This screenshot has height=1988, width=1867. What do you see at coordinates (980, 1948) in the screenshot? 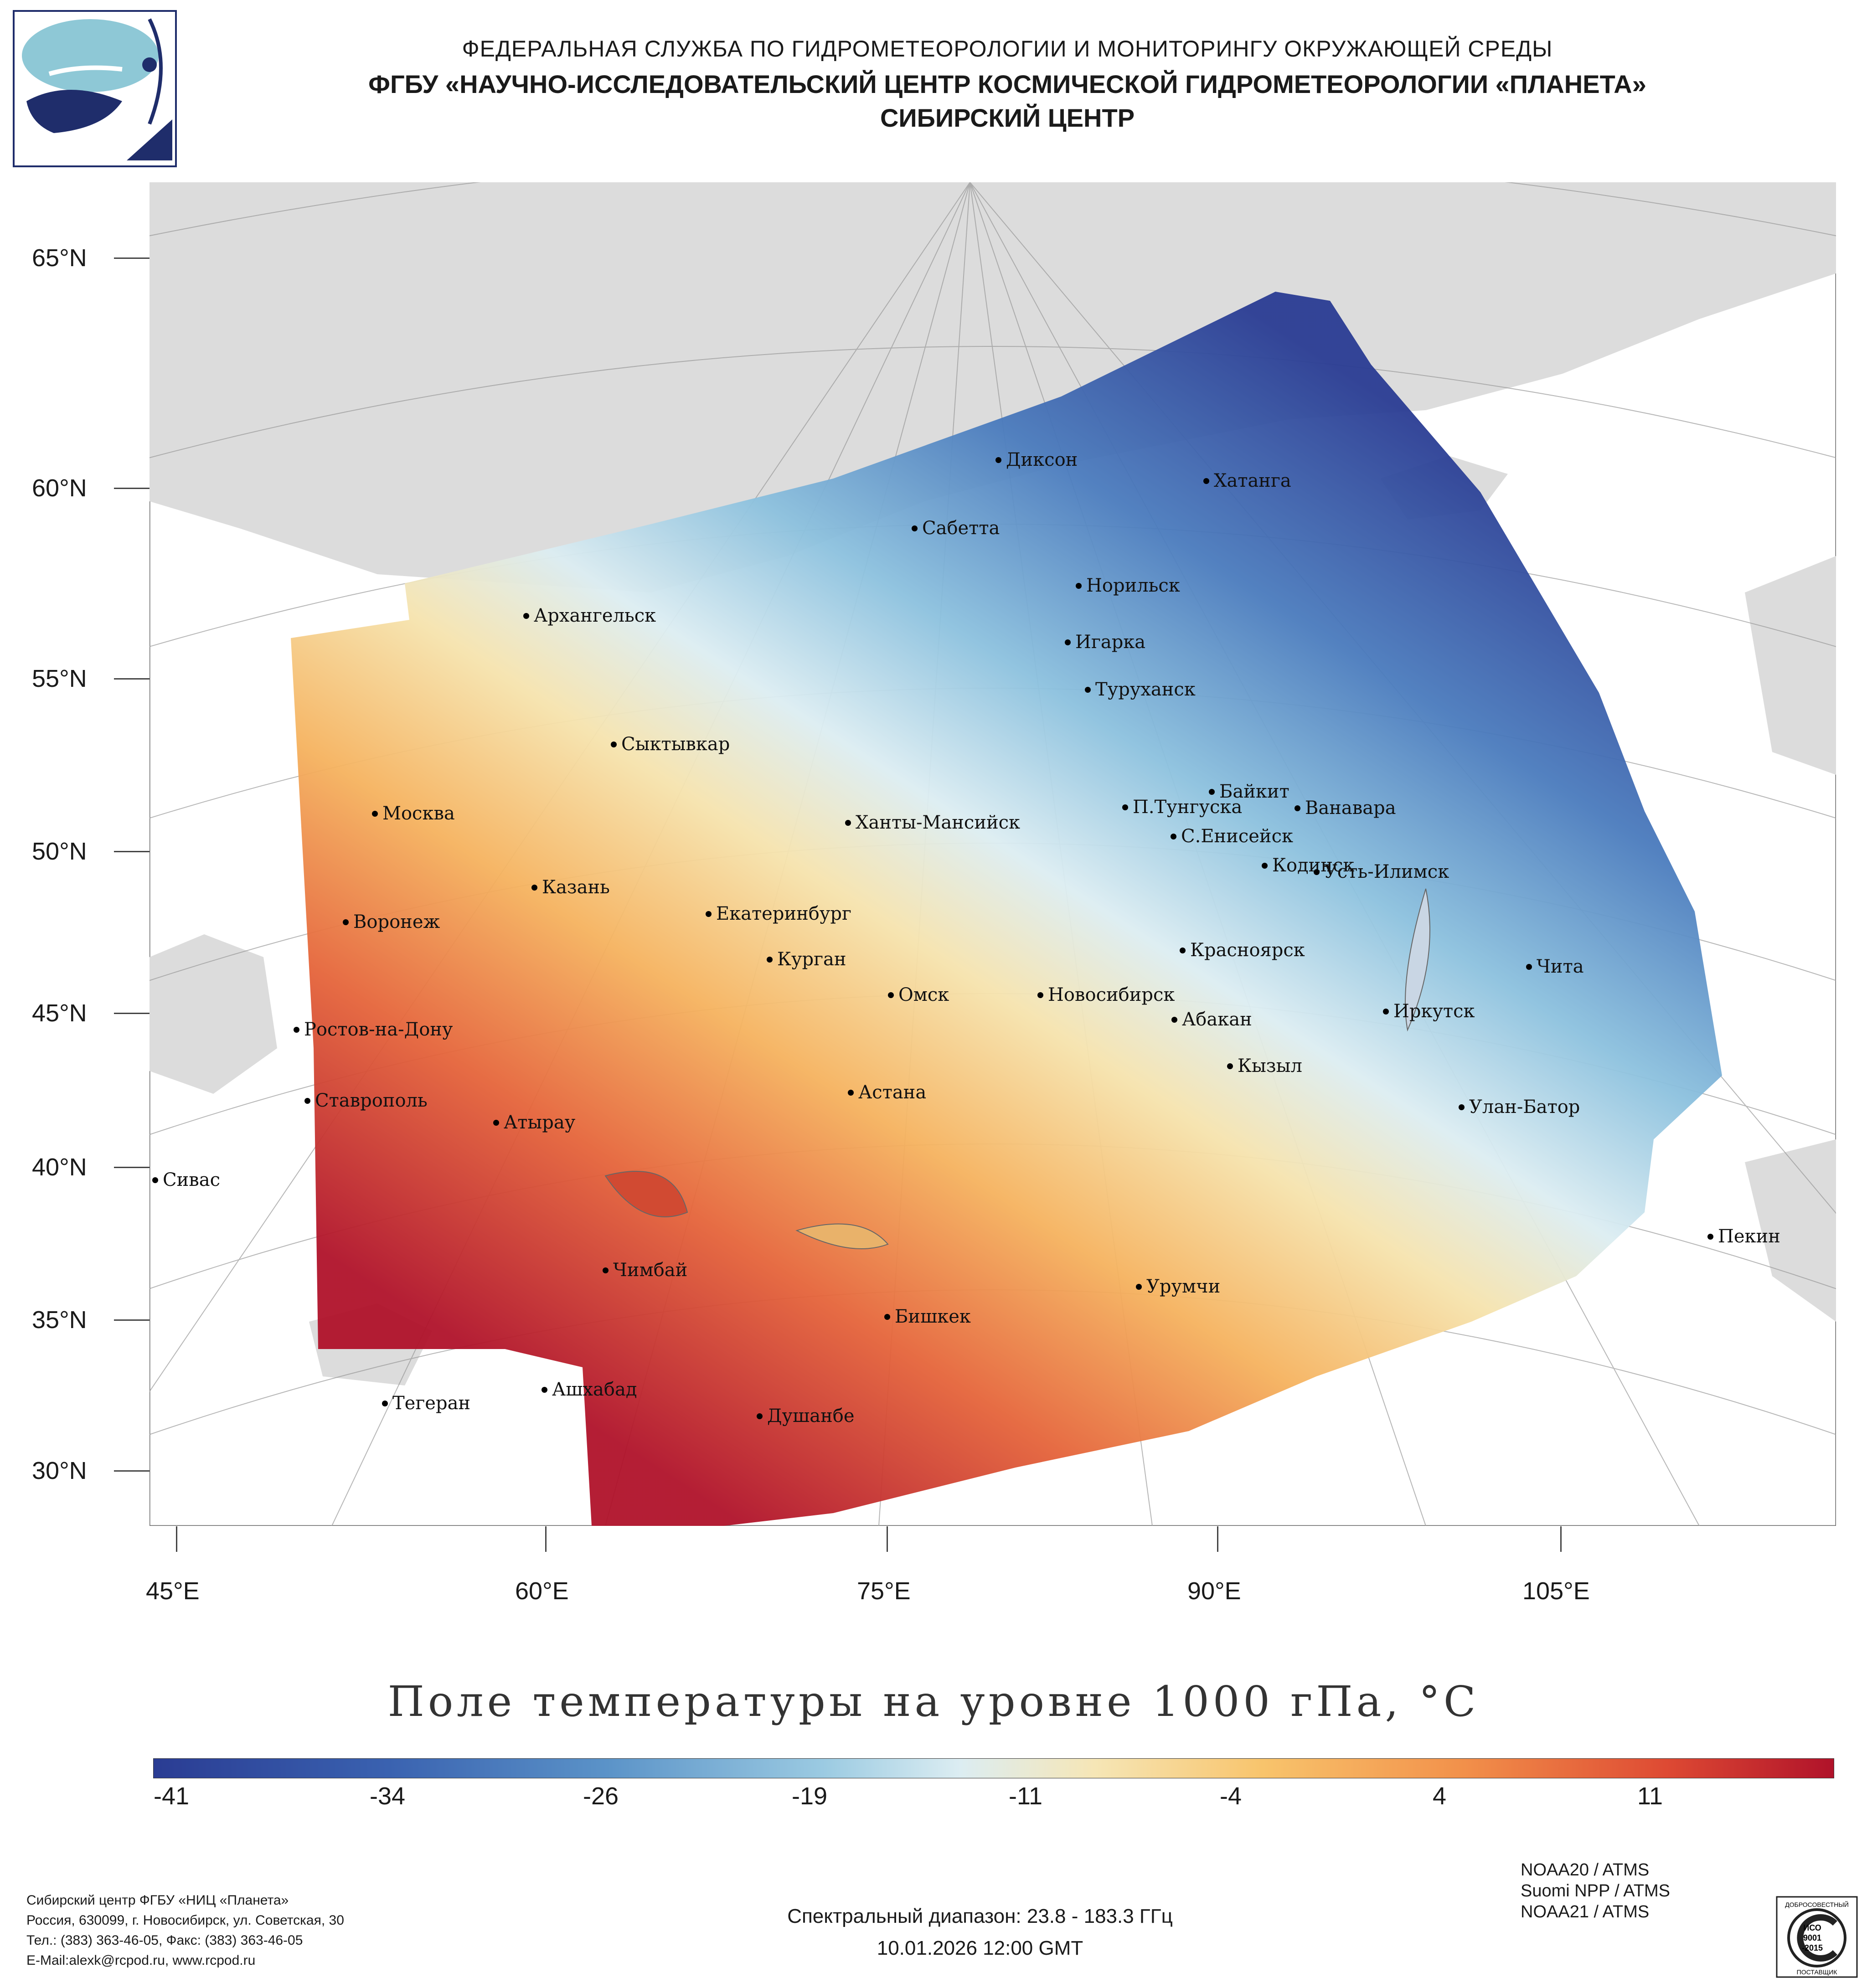
I see `observation-datetime: 10.01.2026 12:00 GMT` at bounding box center [980, 1948].